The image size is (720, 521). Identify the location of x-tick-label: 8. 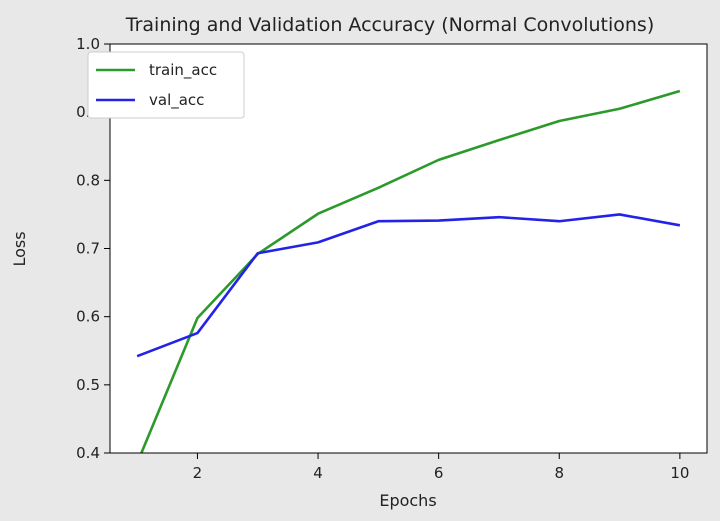
(559, 473).